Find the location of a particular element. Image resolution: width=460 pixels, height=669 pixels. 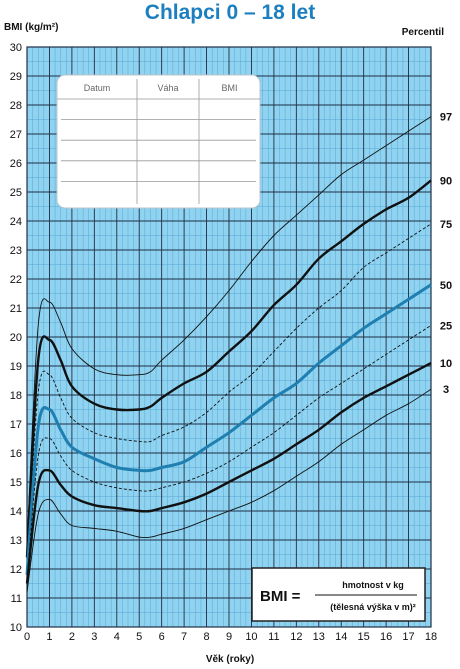

percentile-90-label: 90 is located at coordinates (446, 181).